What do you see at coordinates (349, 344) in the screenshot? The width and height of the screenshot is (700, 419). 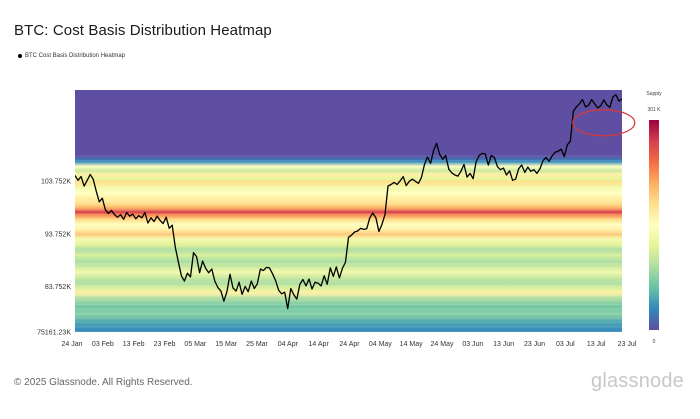 I see `x-tick-label: 24 Apr` at bounding box center [349, 344].